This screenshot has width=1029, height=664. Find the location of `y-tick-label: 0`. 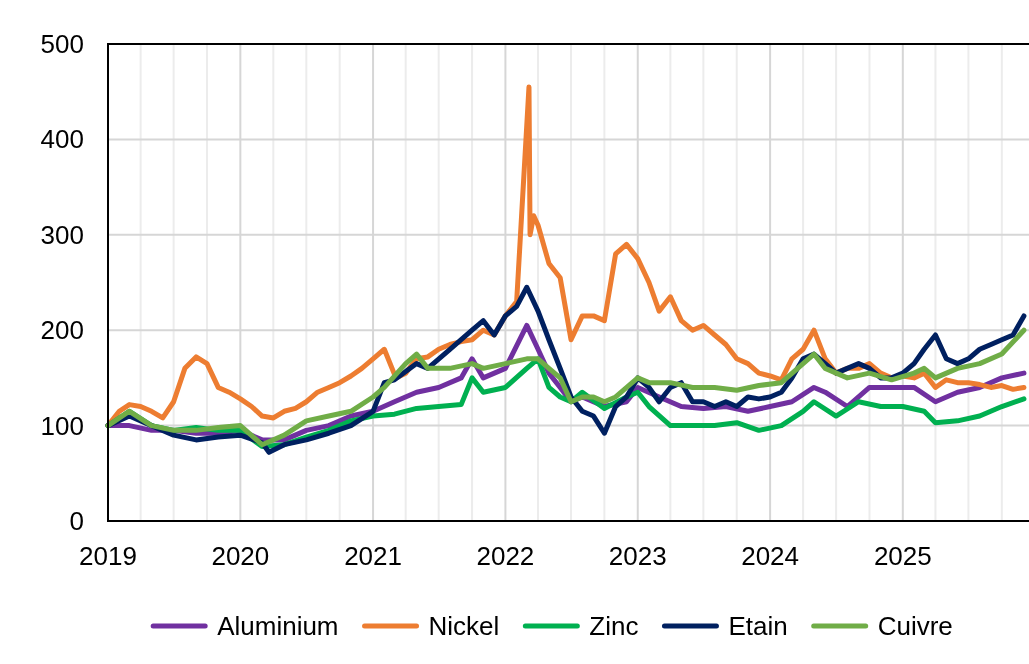

y-tick-label: 0 is located at coordinates (76, 521).